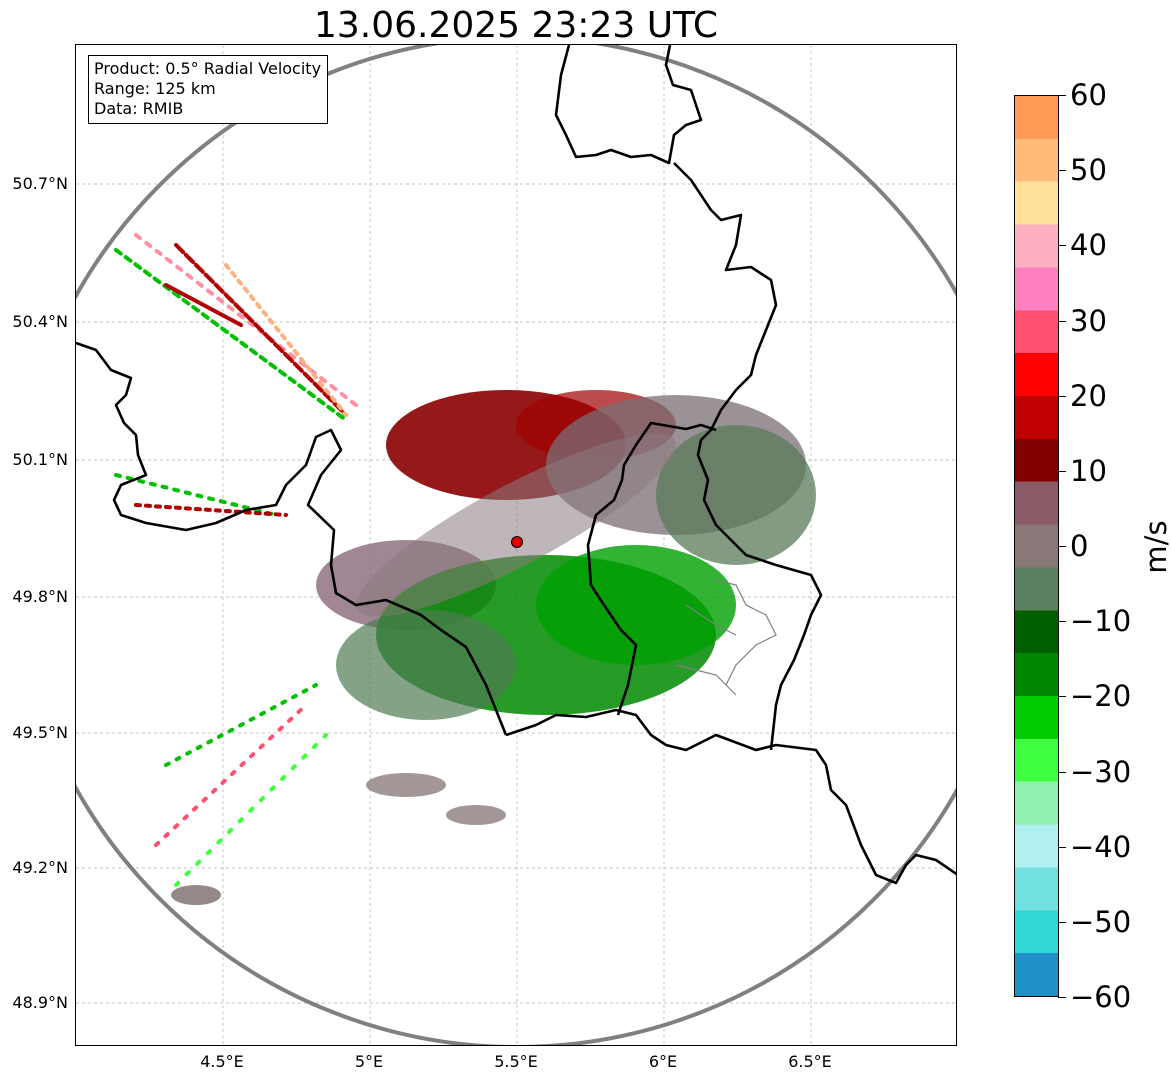 The image size is (1171, 1081). What do you see at coordinates (155, 88) in the screenshot?
I see `range-label: Range: 125 km` at bounding box center [155, 88].